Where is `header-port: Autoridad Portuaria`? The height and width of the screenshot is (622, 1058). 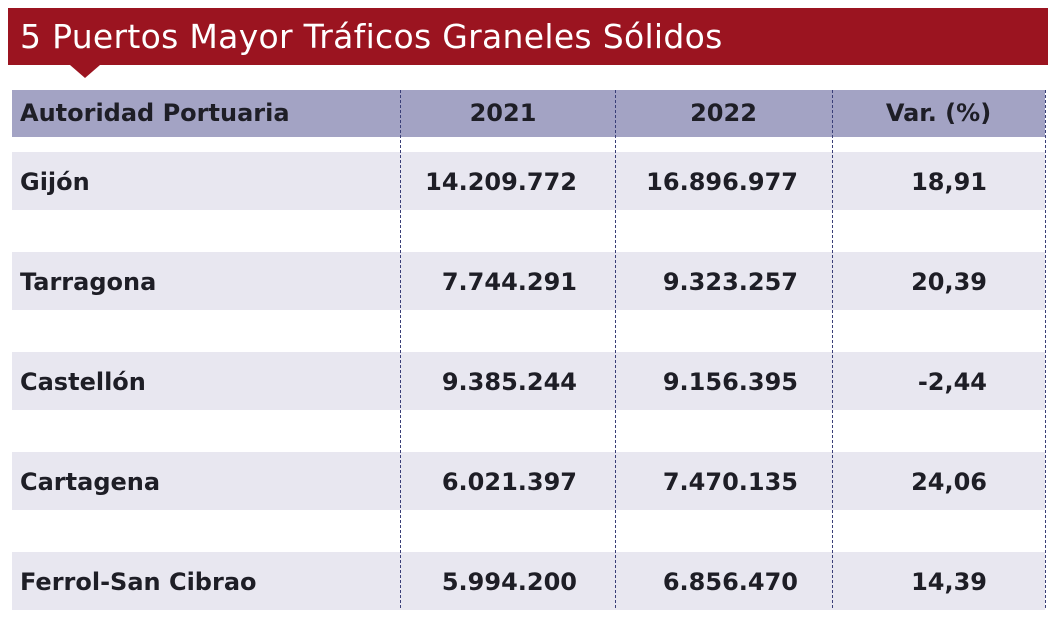
header-port: Autoridad Portuaria is located at coordinates (155, 113).